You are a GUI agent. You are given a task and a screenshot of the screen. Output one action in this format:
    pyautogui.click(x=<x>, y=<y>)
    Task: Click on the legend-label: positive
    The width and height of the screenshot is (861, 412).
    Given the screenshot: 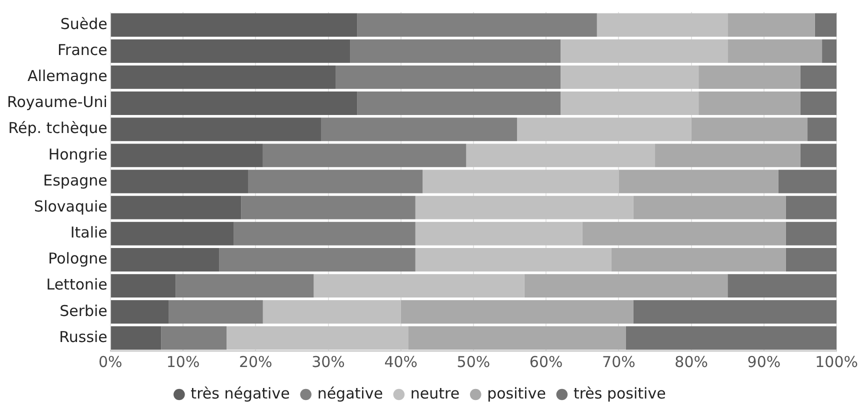 What is the action you would take?
    pyautogui.click(x=516, y=393)
    